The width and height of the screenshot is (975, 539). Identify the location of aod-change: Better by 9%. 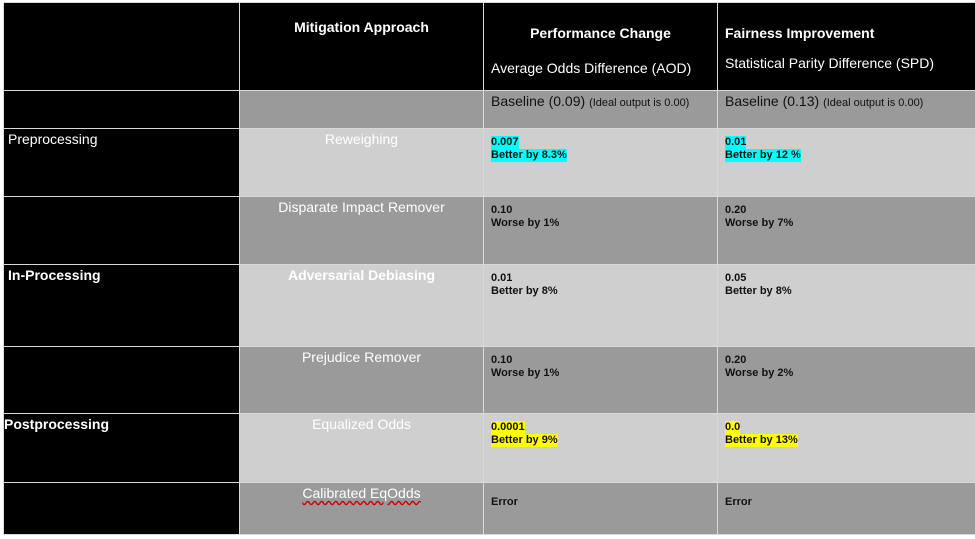
(524, 440).